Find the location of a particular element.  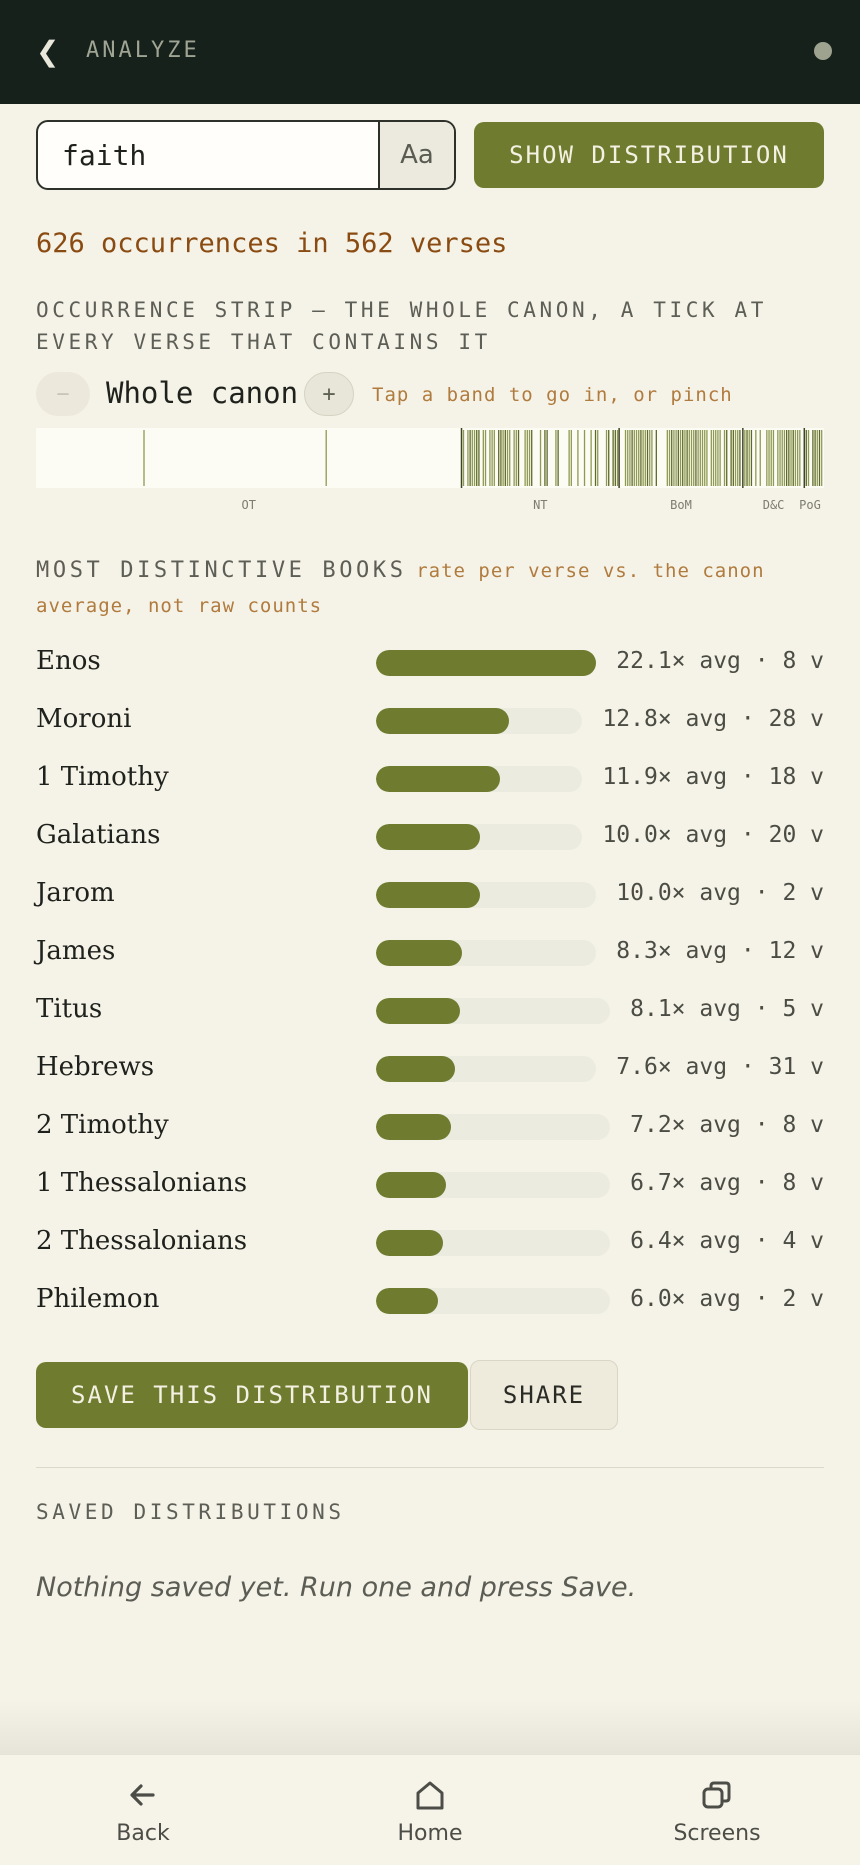

search-box: Aa is located at coordinates (246, 155).